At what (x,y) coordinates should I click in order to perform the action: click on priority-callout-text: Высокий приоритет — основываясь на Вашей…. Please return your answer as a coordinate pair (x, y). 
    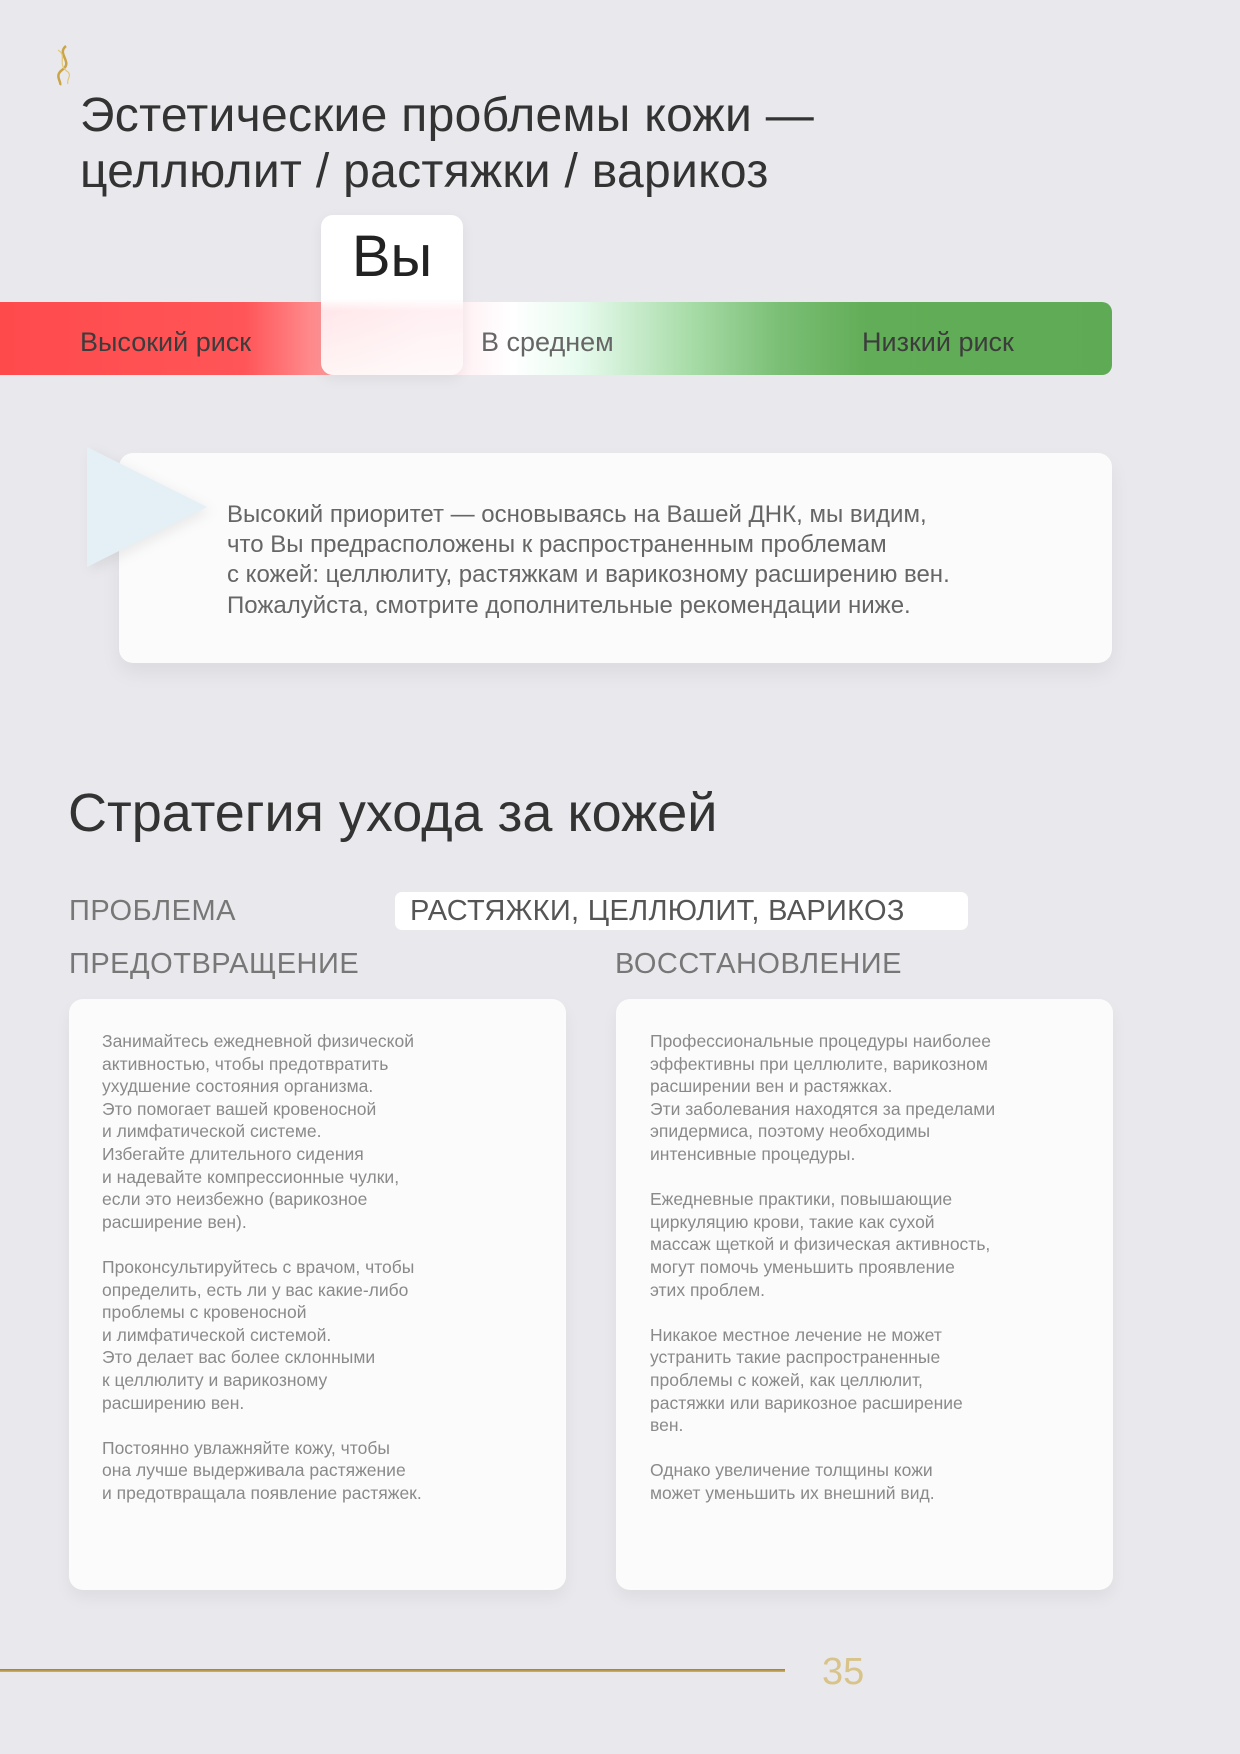
    Looking at the image, I should click on (588, 560).